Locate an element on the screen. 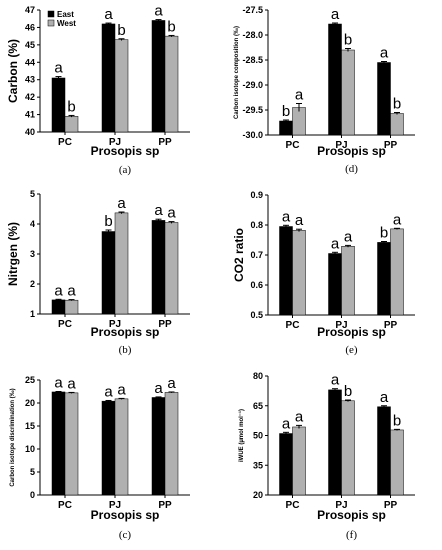 This screenshot has height=550, width=442. y-tick-label: 0.5 is located at coordinates (256, 315).